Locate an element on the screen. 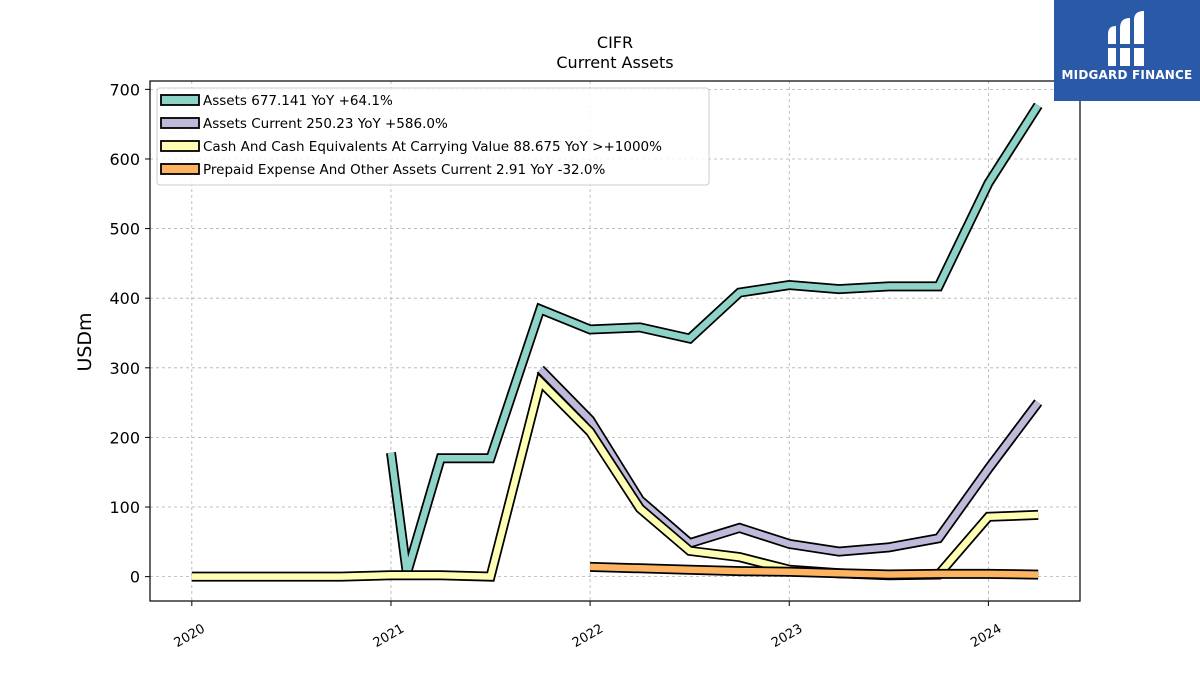 The height and width of the screenshot is (675, 1200). y-tick-label: 300 is located at coordinates (124, 368).